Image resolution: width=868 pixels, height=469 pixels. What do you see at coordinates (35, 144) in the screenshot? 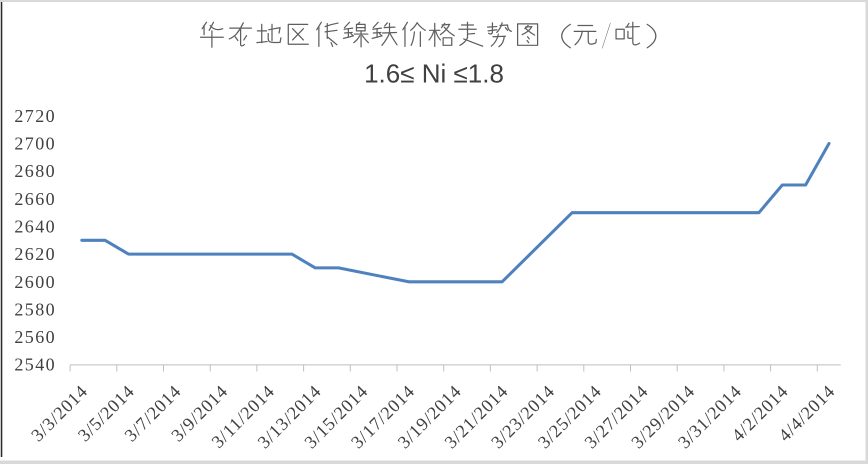
I see `svg-text: 2700` at bounding box center [35, 144].